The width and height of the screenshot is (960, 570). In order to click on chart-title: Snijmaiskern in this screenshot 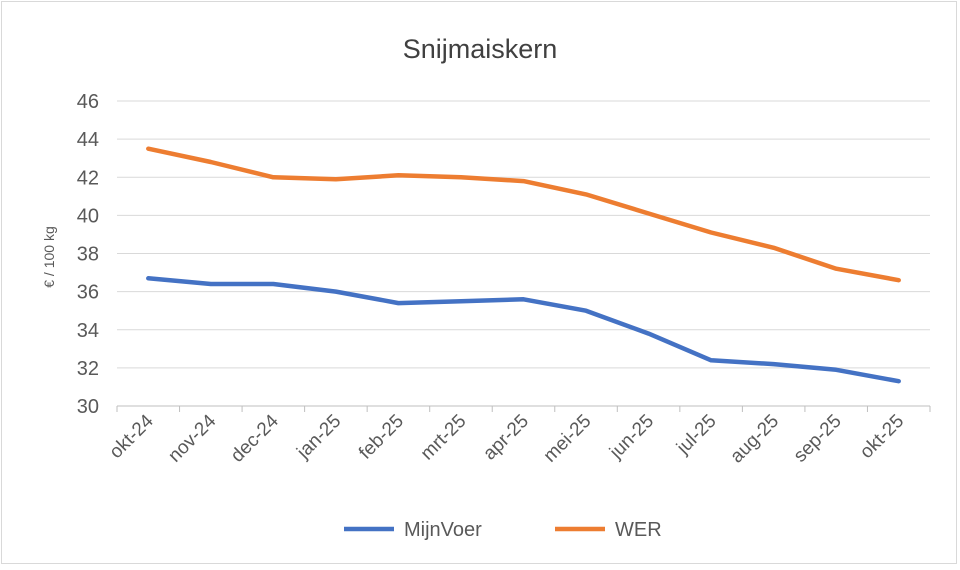, I will do `click(480, 49)`.